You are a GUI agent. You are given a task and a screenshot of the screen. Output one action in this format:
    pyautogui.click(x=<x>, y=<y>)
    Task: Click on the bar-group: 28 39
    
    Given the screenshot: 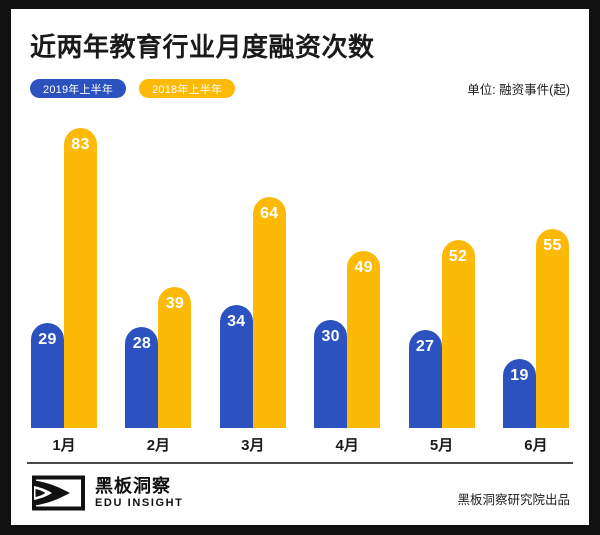 What is the action you would take?
    pyautogui.click(x=158, y=278)
    